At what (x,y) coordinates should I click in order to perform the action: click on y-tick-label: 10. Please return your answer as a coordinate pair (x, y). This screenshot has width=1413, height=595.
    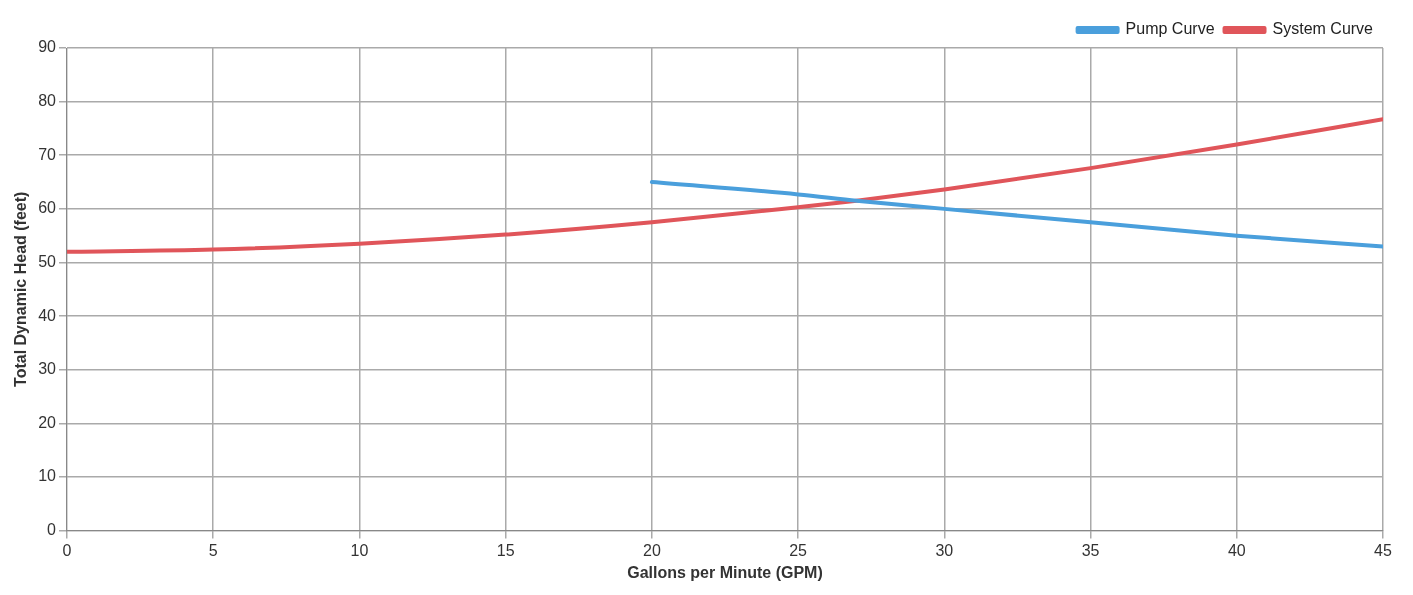
    Looking at the image, I should click on (47, 476).